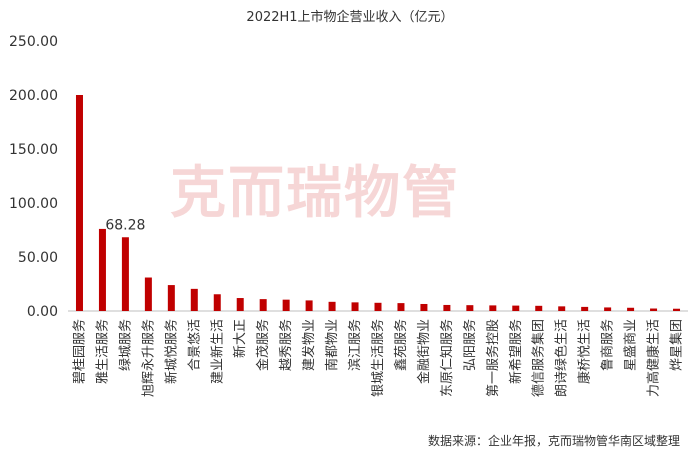 The image size is (700, 456). Describe the element at coordinates (401, 345) in the screenshot. I see `x-tick-label: 鑫苑服务` at that location.